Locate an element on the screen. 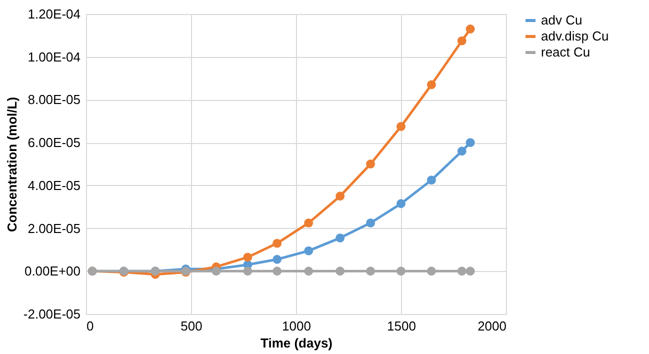  legend-label: react Cu is located at coordinates (565, 52).